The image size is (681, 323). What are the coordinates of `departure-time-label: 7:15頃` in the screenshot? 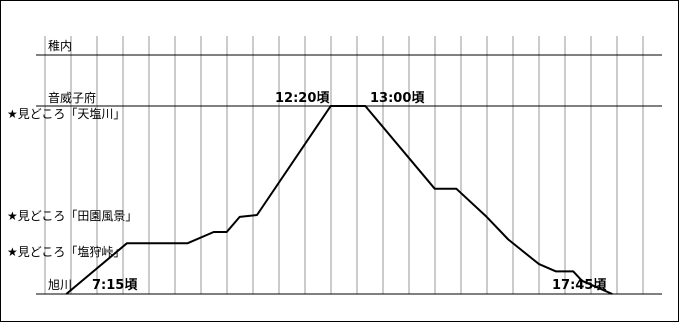 It's located at (115, 285).